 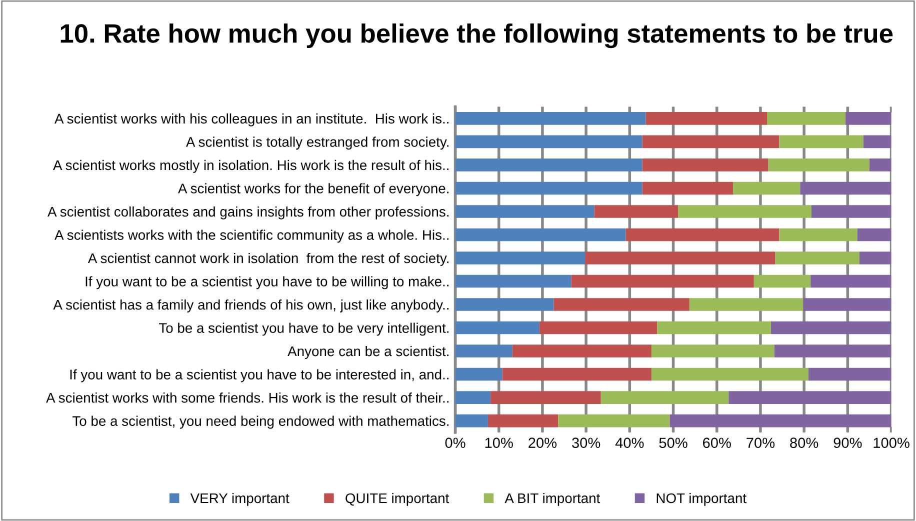 What do you see at coordinates (268, 259) in the screenshot?
I see `y-tick-label: A scientist cannot work in isolation from the rest of society.` at bounding box center [268, 259].